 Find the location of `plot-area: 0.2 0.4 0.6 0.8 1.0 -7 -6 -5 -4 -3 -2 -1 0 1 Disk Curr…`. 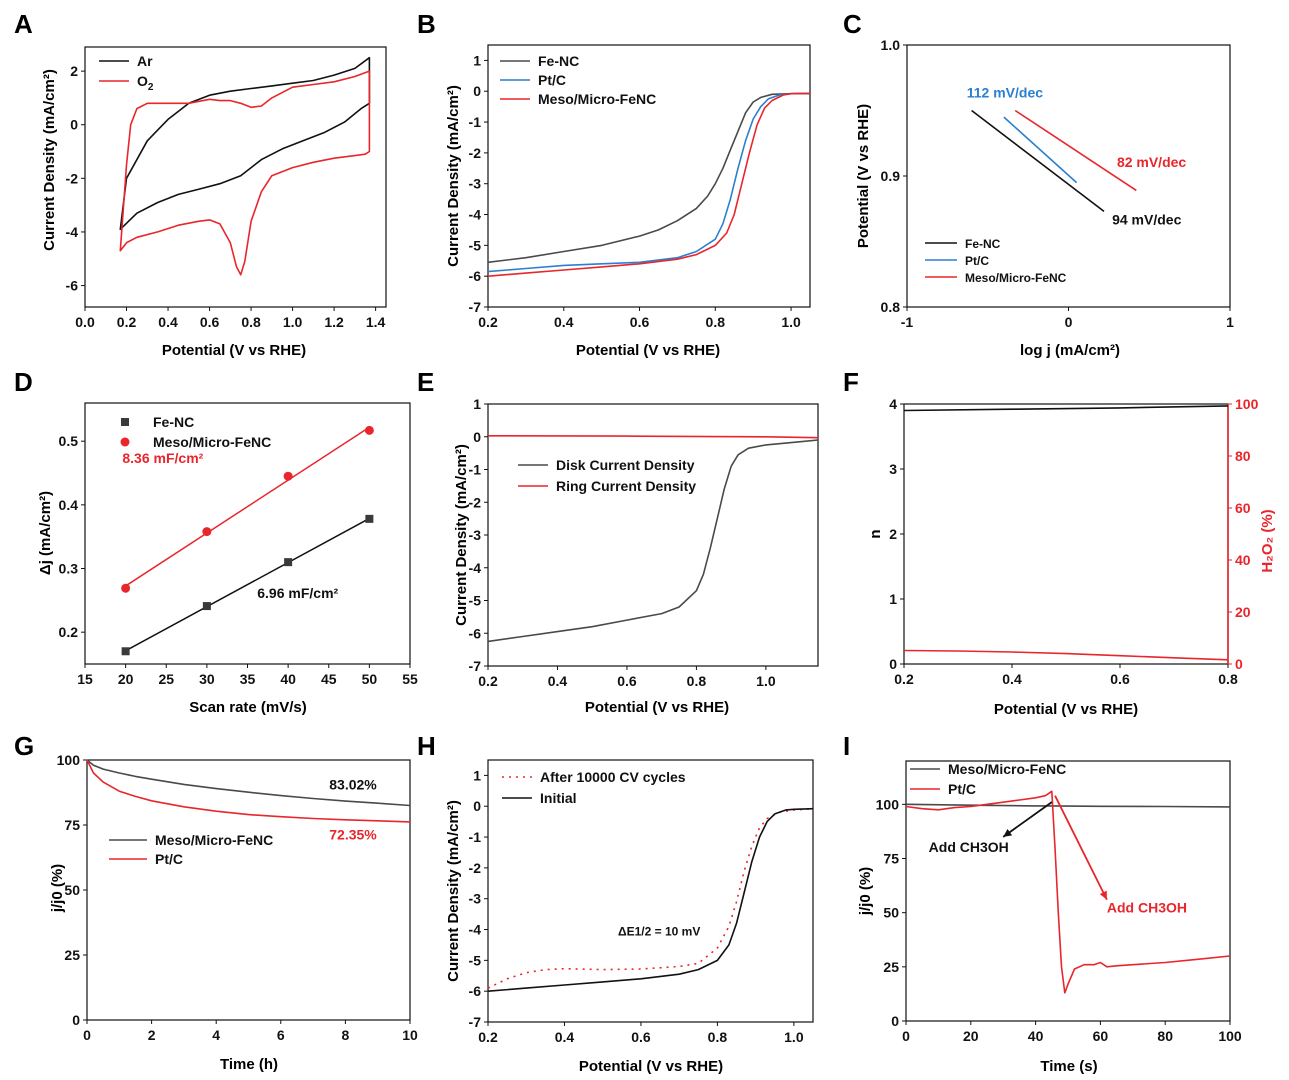

plot-area: 0.2 0.4 0.6 0.8 1.0 -7 -6 -5 -4 -3 -2 -1 0 1 Disk Curr… is located at coordinates (644, 542).